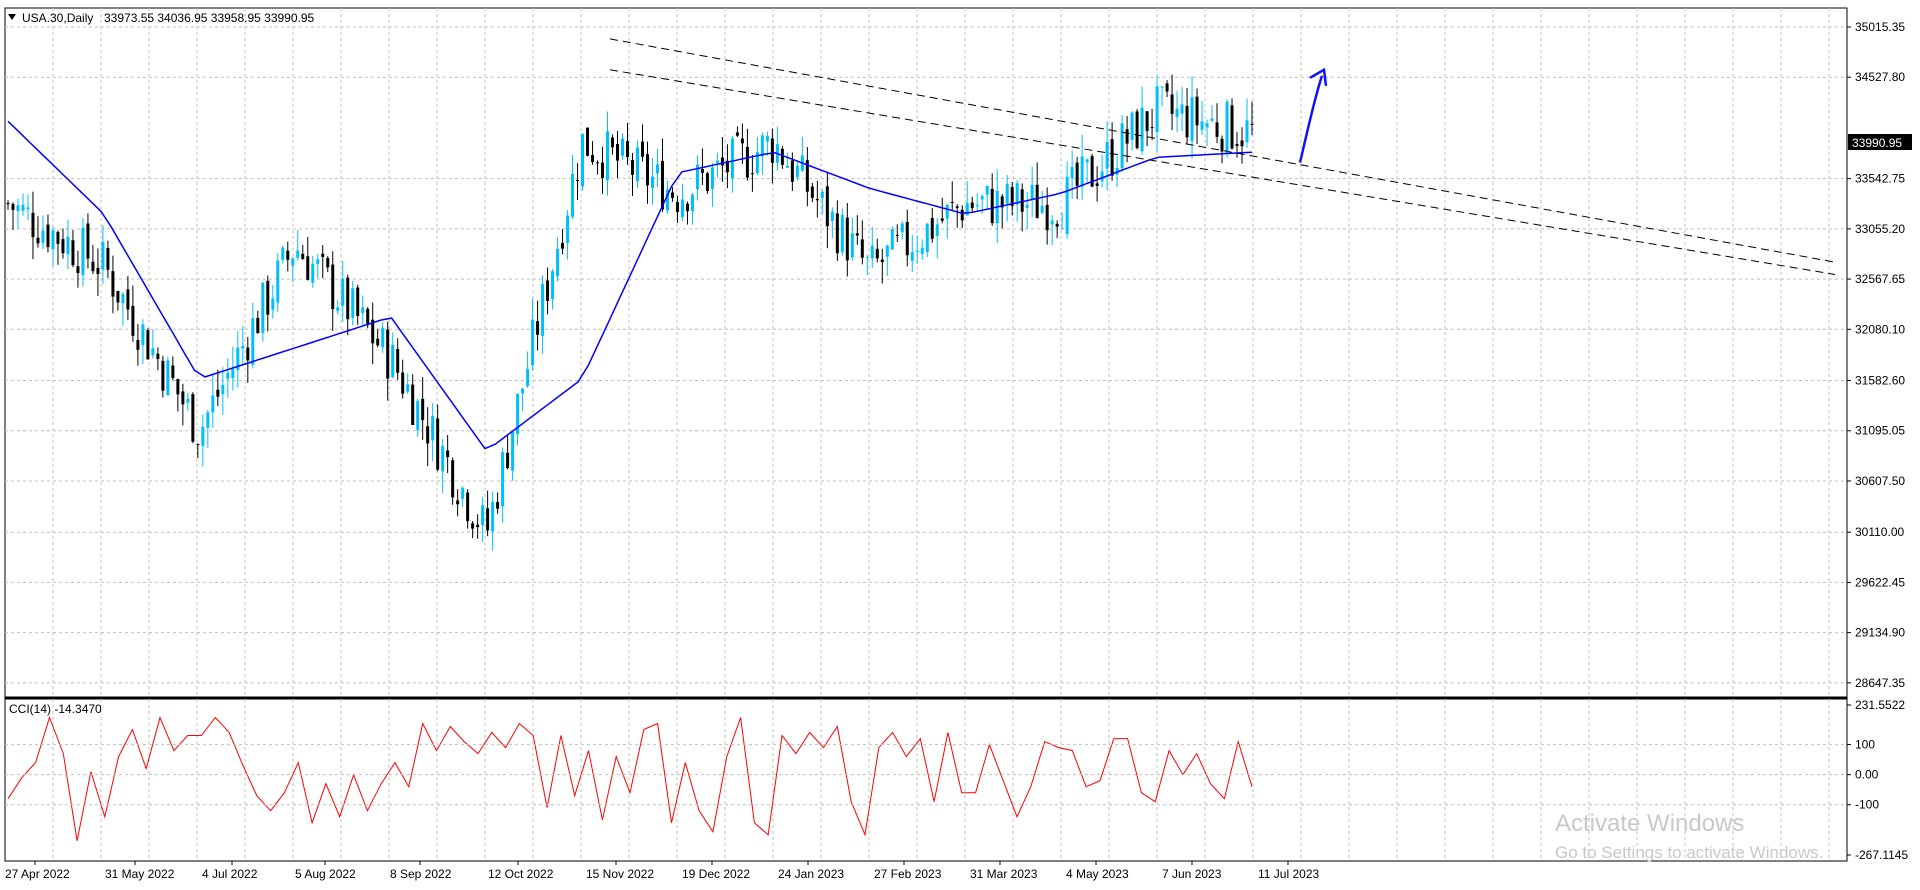  Describe the element at coordinates (908, 874) in the screenshot. I see `time-tick-label: 27 Feb 2023` at that location.